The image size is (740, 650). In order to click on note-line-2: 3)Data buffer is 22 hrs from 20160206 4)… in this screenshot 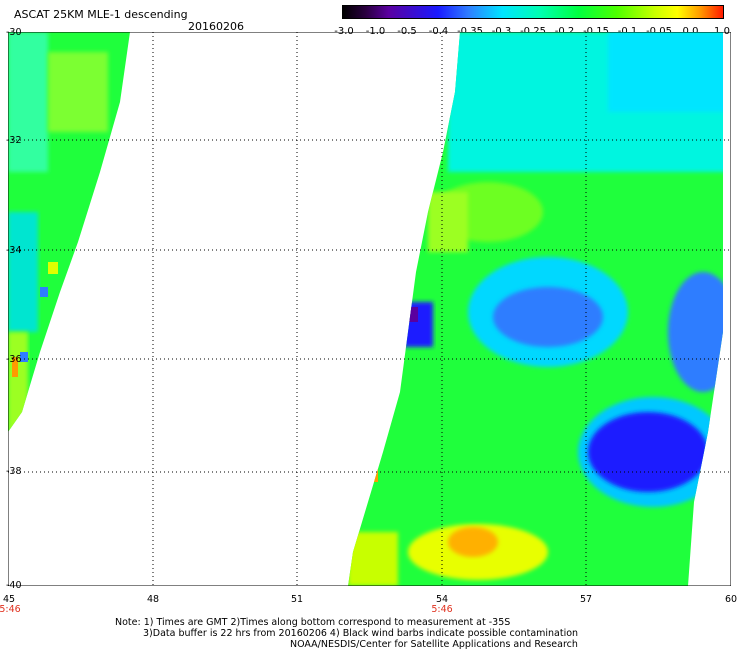, I will do `click(361, 633)`.